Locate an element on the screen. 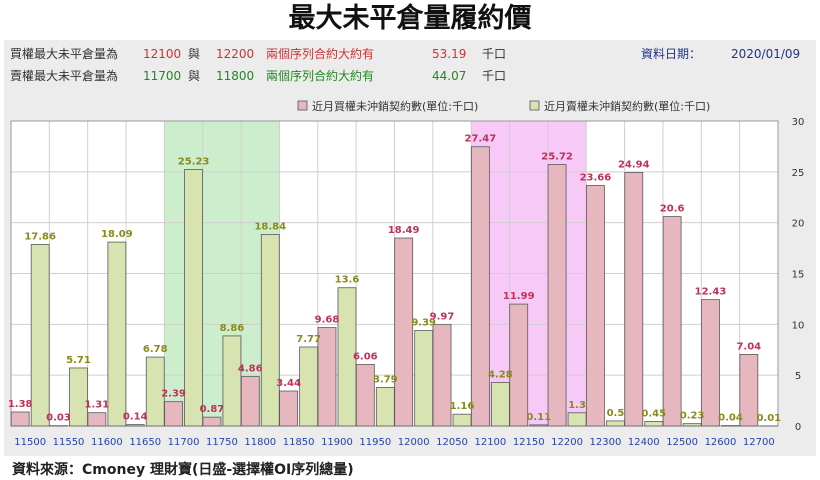 Image resolution: width=820 pixels, height=480 pixels. value-label: 0.04 is located at coordinates (730, 418).